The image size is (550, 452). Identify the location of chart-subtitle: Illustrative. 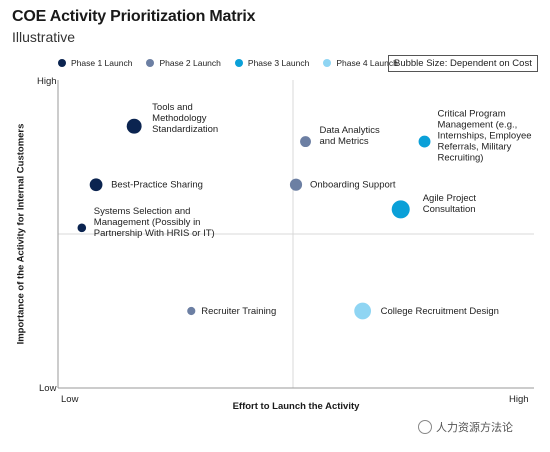
(44, 37).